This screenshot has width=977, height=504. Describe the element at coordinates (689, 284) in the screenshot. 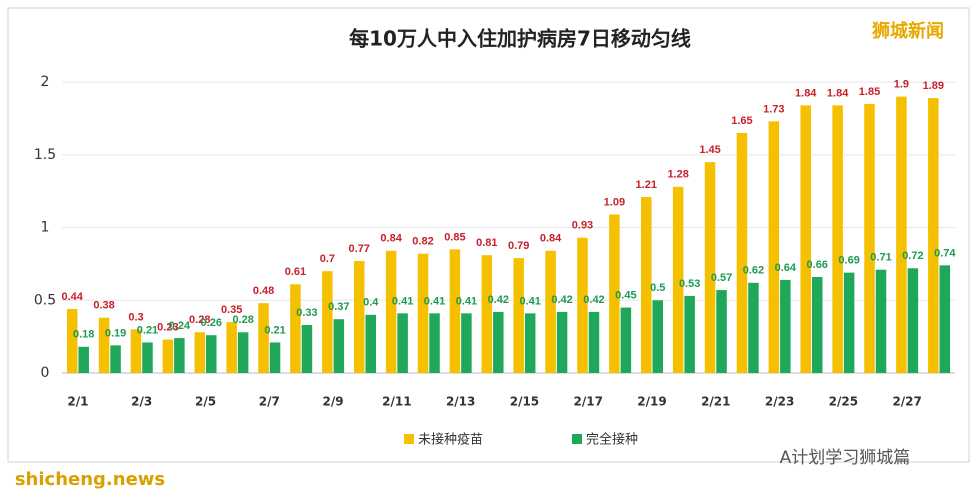

I see `value-label: 0.53` at that location.